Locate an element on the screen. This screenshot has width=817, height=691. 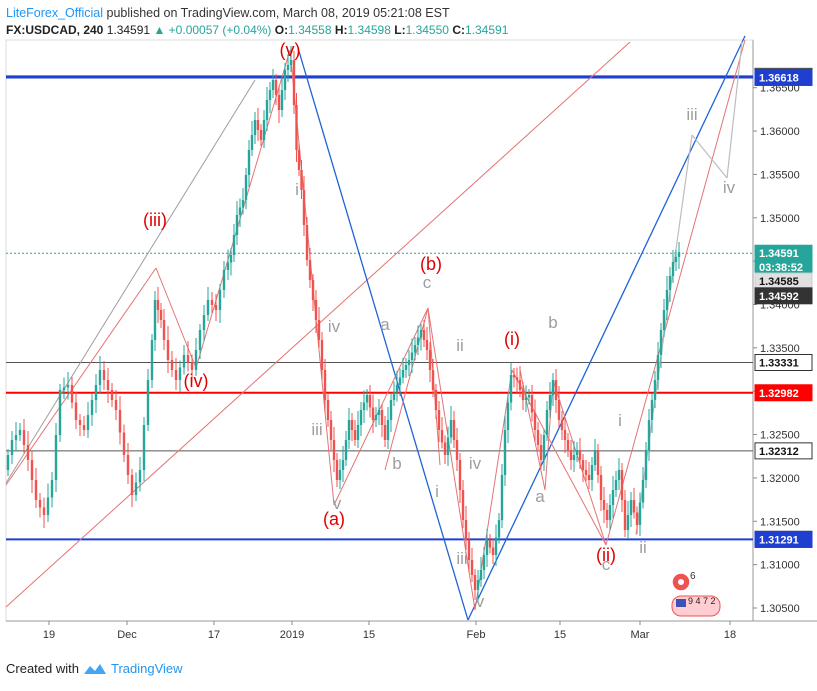
price-tag is located at coordinates (783, 296).